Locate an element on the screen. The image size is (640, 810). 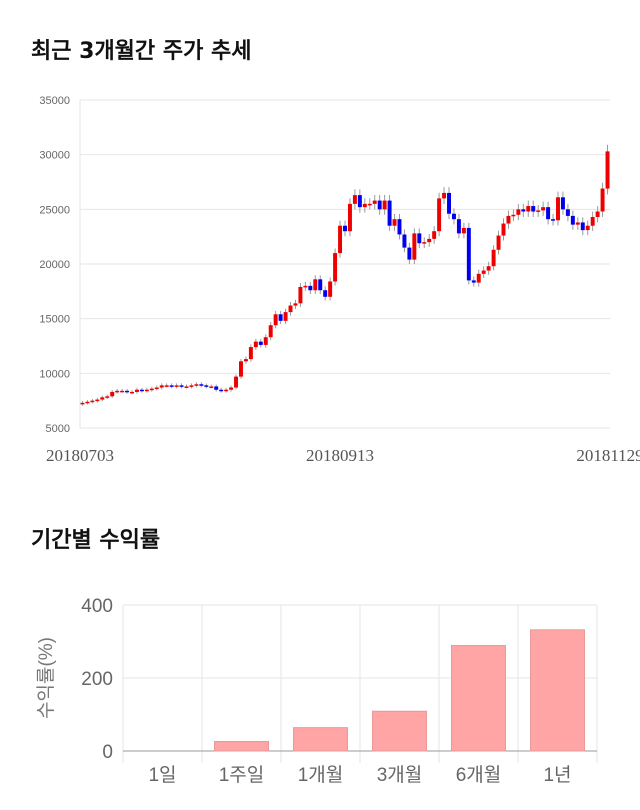
x-tick-label: 1주일 is located at coordinates (242, 775).